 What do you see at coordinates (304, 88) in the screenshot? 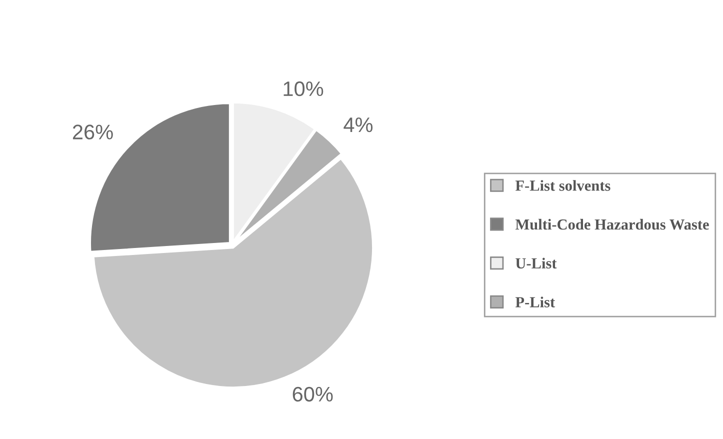
I see `data-label: 10%` at bounding box center [304, 88].